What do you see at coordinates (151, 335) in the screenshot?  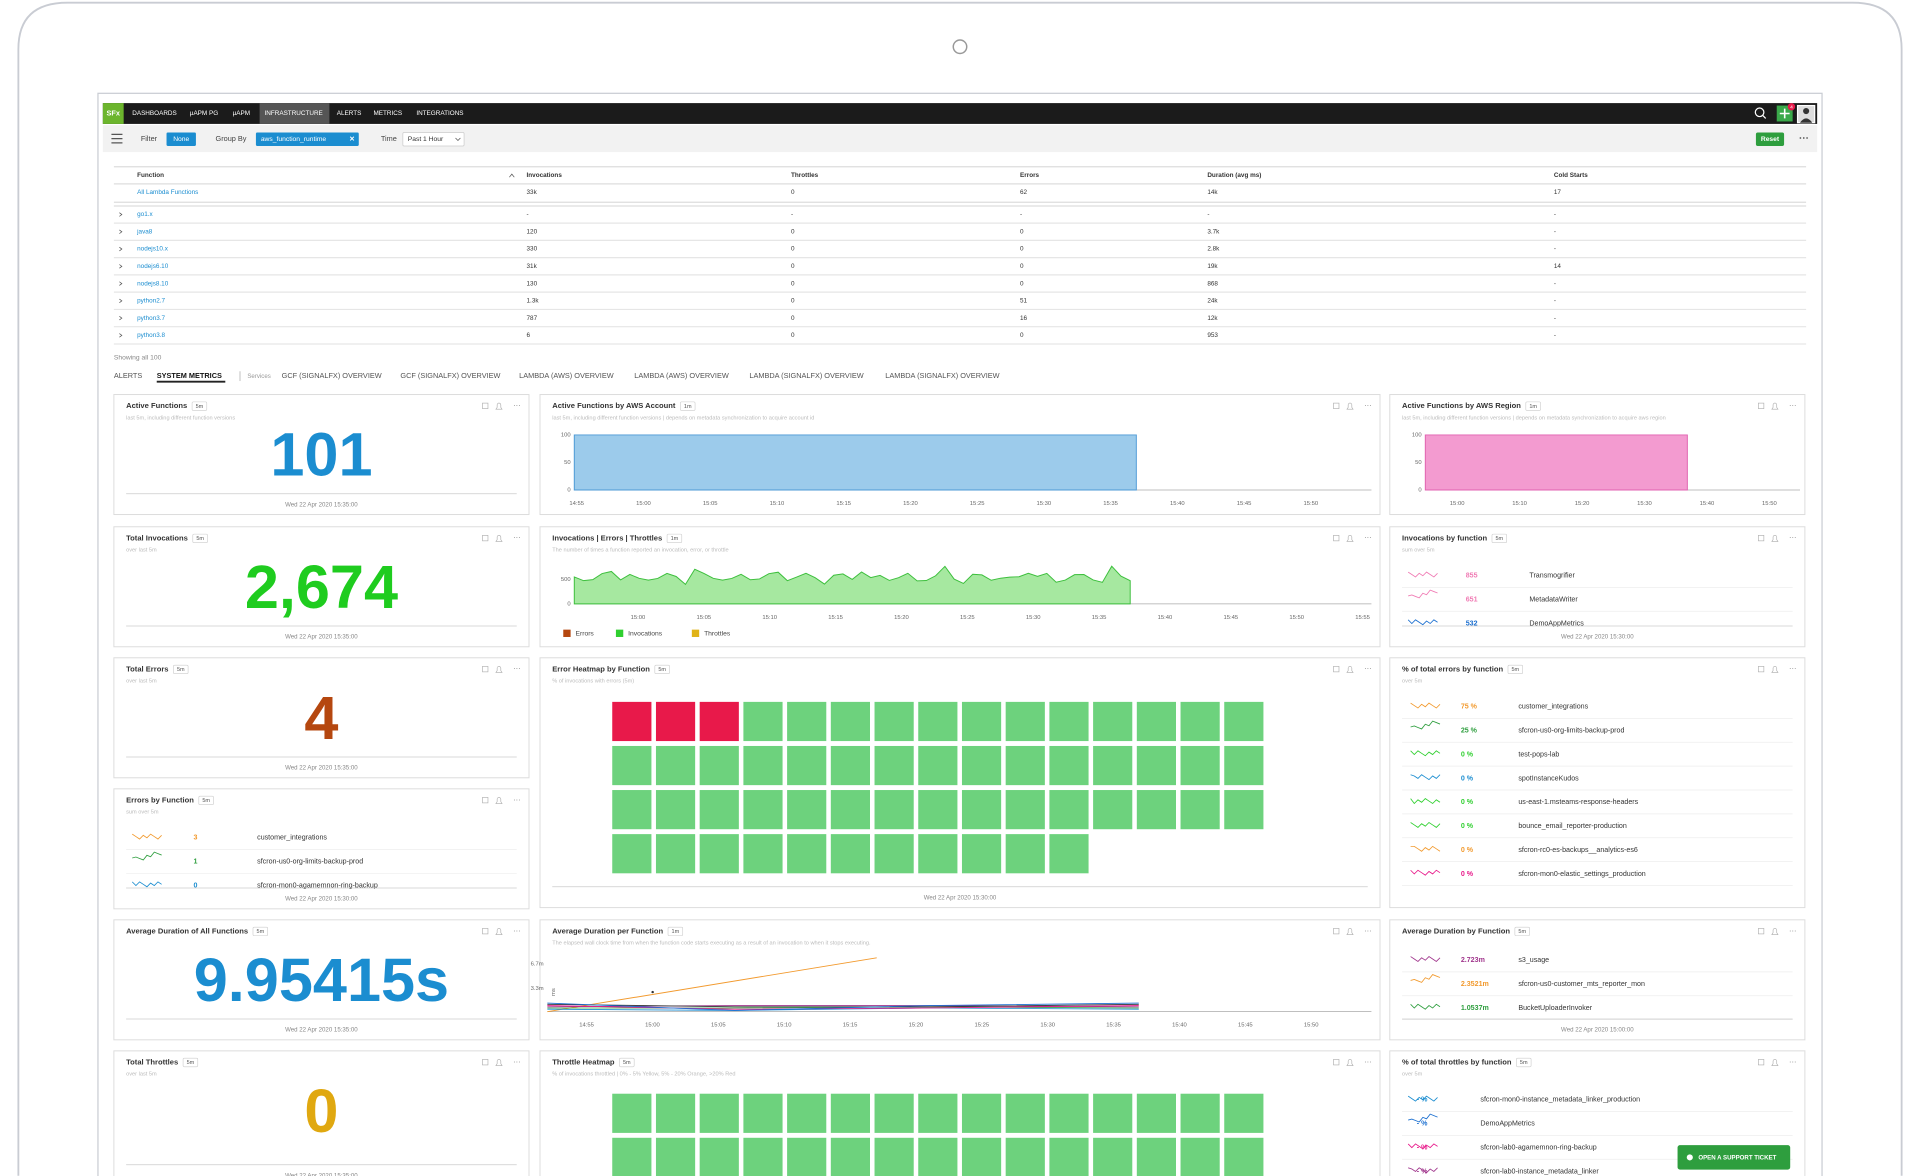 I see `table-cell: python3.8` at bounding box center [151, 335].